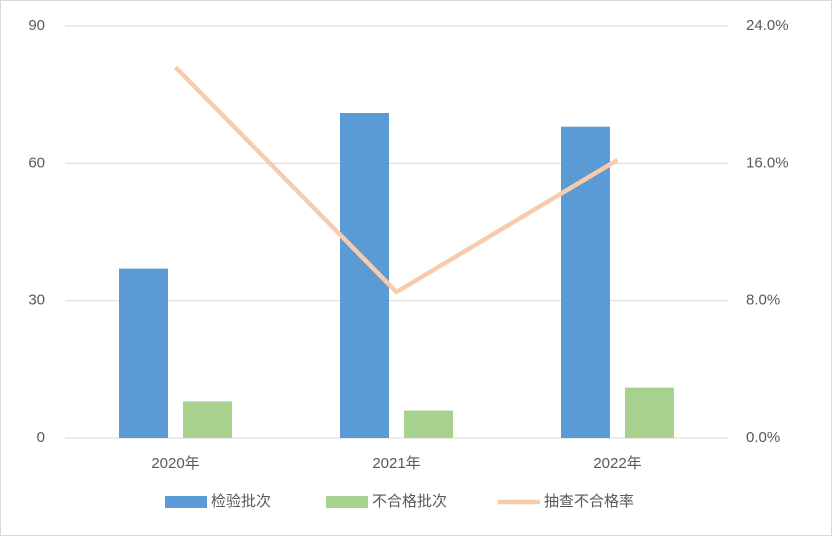  I want to click on y2-tick-label: 0.0%, so click(763, 437).